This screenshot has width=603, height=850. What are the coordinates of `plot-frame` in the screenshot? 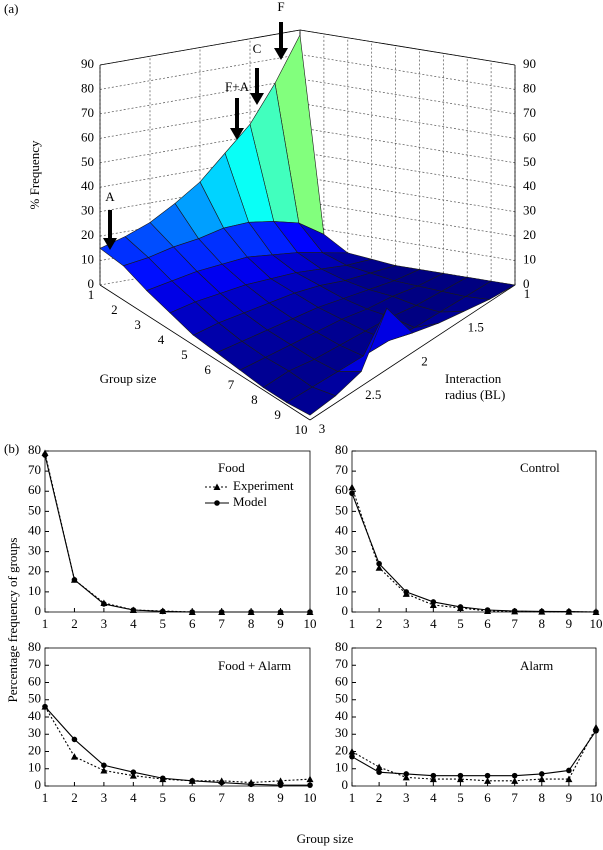 It's located at (474, 717).